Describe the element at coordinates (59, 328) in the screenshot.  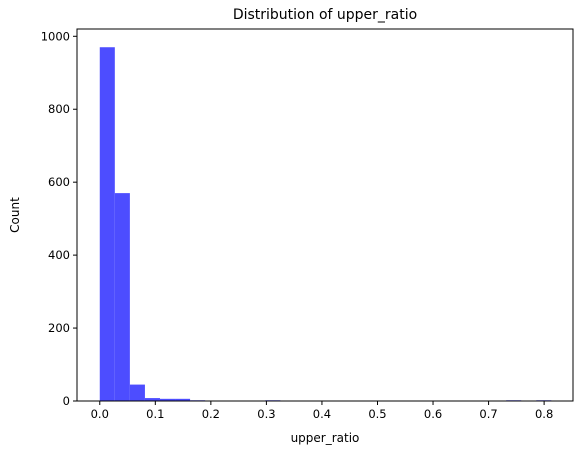
I see `y-tick-label: 200` at that location.